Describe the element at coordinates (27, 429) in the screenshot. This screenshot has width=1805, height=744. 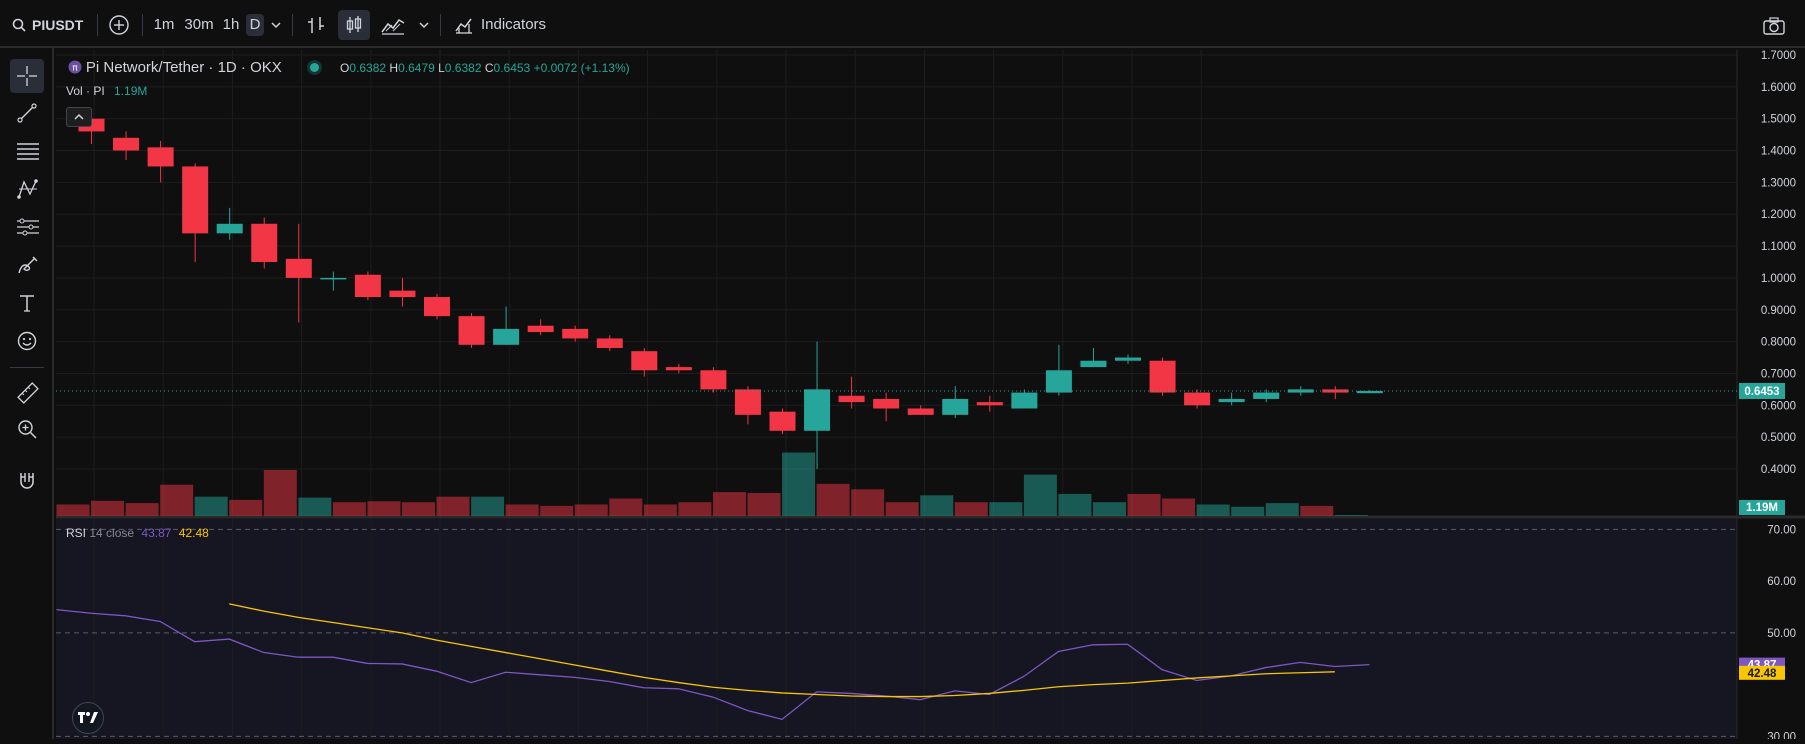
I see `zoom-tool` at that location.